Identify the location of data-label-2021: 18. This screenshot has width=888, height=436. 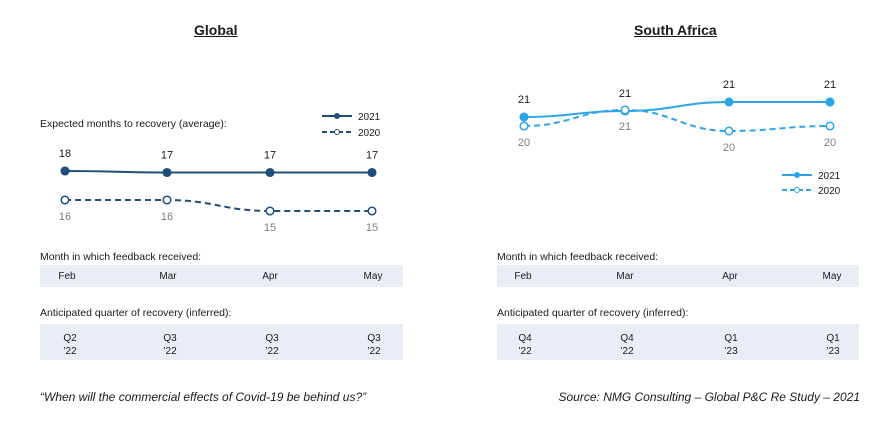
(65, 154).